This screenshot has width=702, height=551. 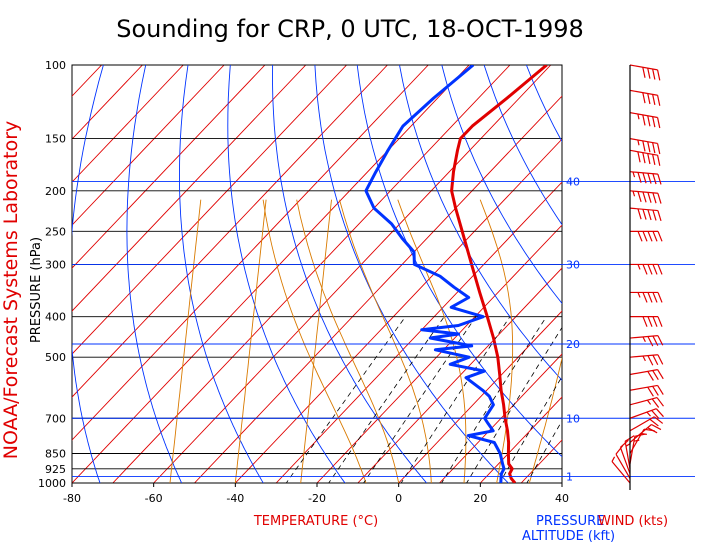 I want to click on y-tick-label: 200, so click(x=55, y=191).